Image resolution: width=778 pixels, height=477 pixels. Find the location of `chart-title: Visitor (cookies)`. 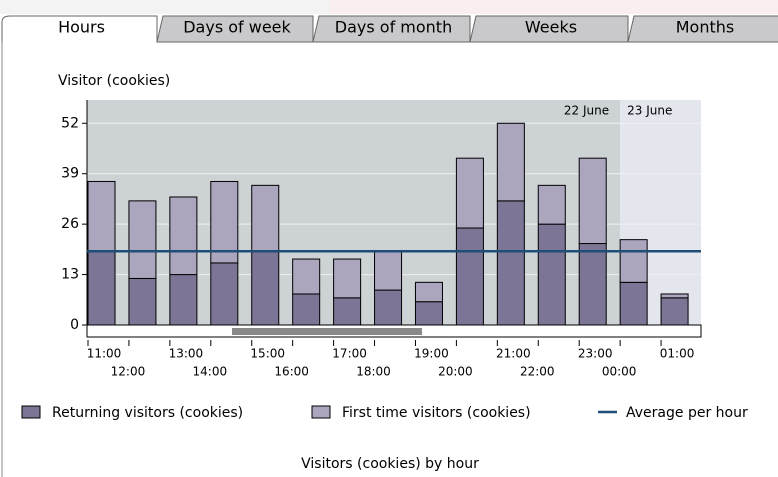

chart-title: Visitor (cookies) is located at coordinates (114, 81).